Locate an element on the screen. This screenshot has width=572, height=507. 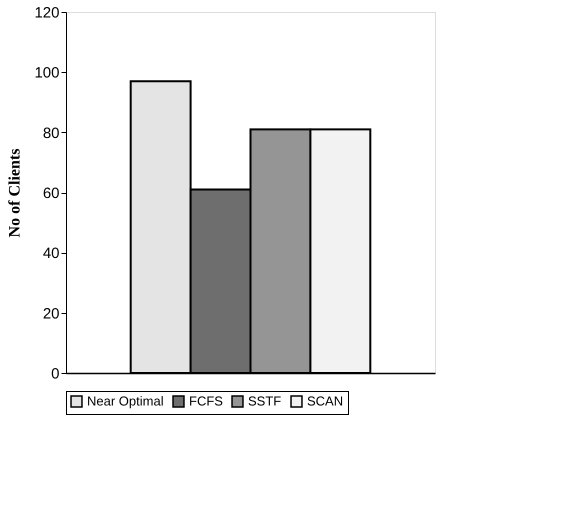
y-axis-title: No of Clients is located at coordinates (15, 193).